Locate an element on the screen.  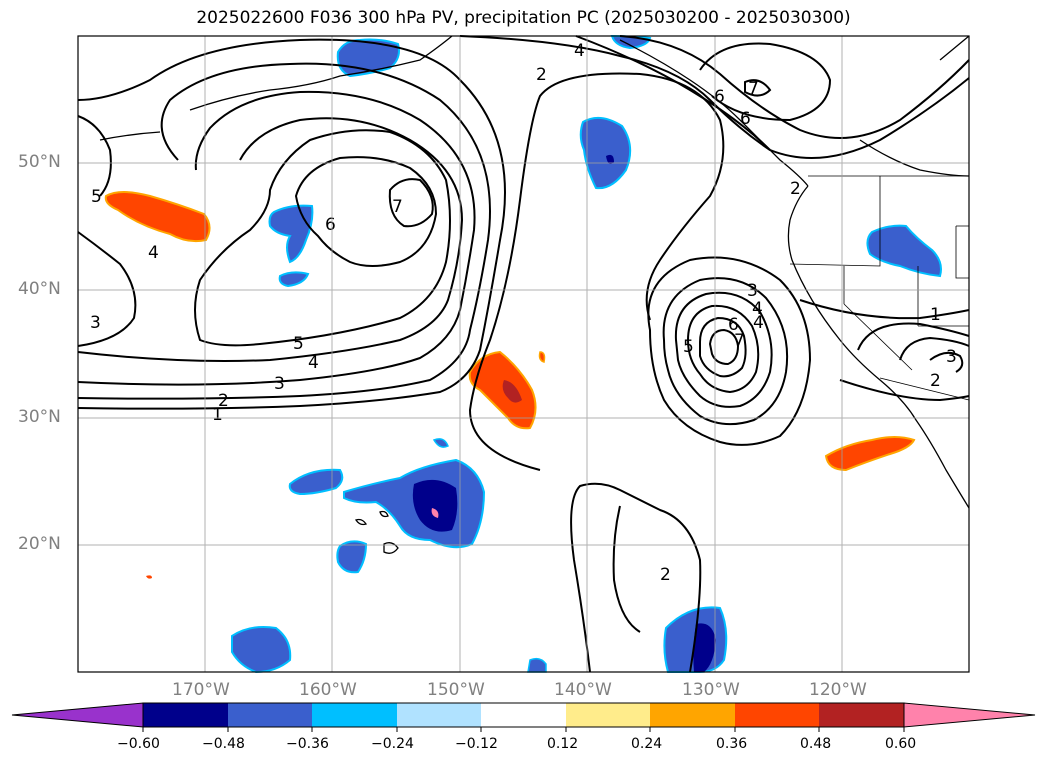
colorbar-tick-label: 0.24 is located at coordinates (647, 744).